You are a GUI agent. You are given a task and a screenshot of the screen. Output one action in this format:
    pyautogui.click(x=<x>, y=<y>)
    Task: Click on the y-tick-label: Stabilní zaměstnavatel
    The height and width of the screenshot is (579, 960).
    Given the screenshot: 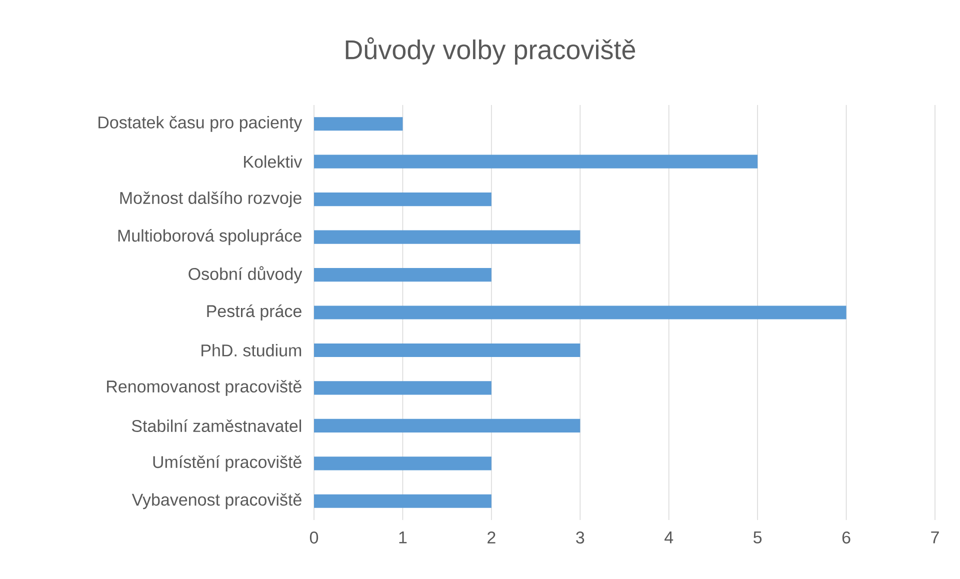 What is the action you would take?
    pyautogui.click(x=217, y=425)
    